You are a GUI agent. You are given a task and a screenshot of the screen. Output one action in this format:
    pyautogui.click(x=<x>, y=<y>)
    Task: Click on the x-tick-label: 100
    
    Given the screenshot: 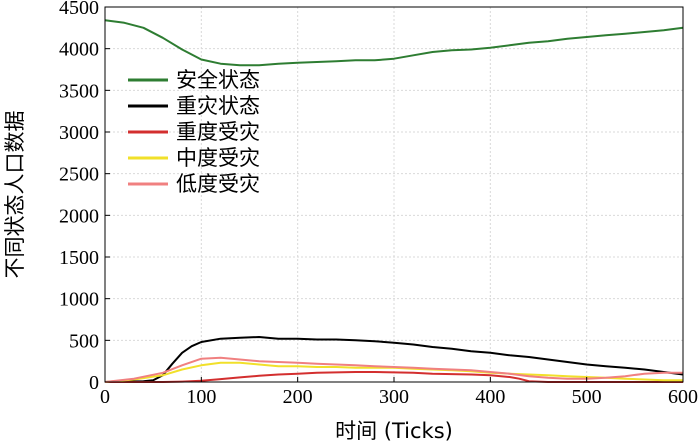 What is the action you would take?
    pyautogui.click(x=201, y=397)
    